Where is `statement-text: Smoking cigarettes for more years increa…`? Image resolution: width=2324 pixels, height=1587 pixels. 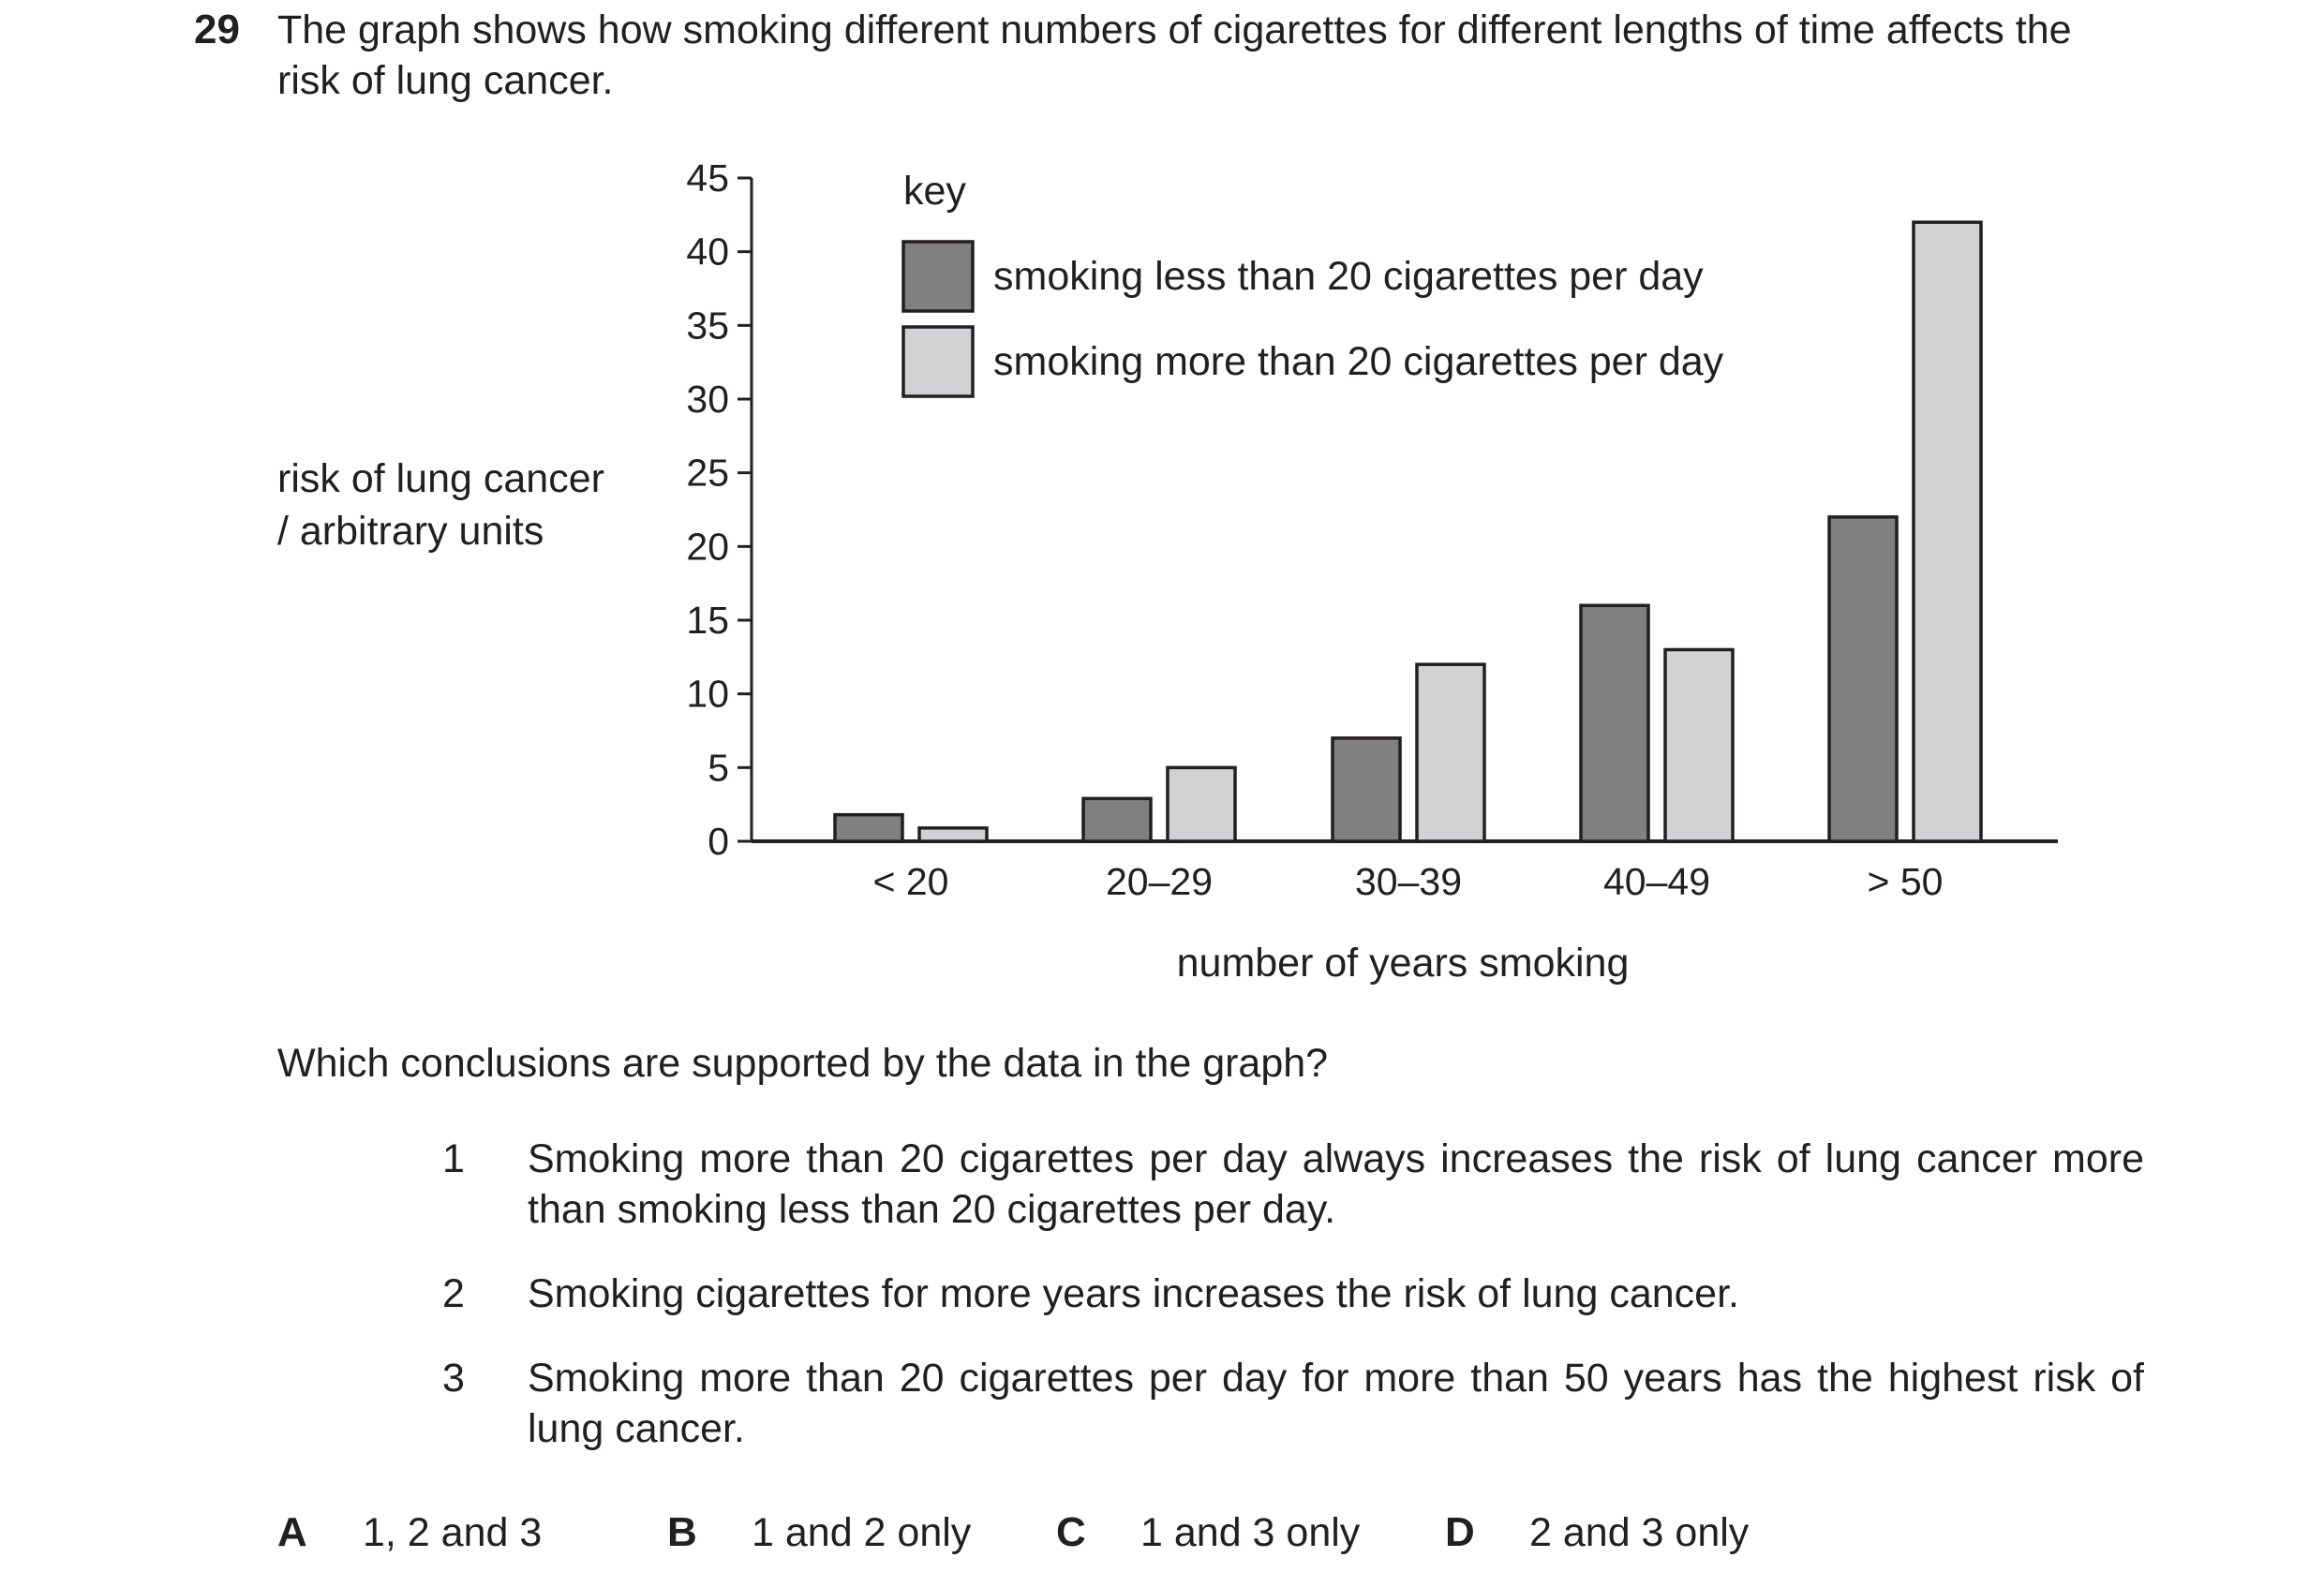 statement-text: Smoking cigarettes for more years increa… is located at coordinates (1133, 1293).